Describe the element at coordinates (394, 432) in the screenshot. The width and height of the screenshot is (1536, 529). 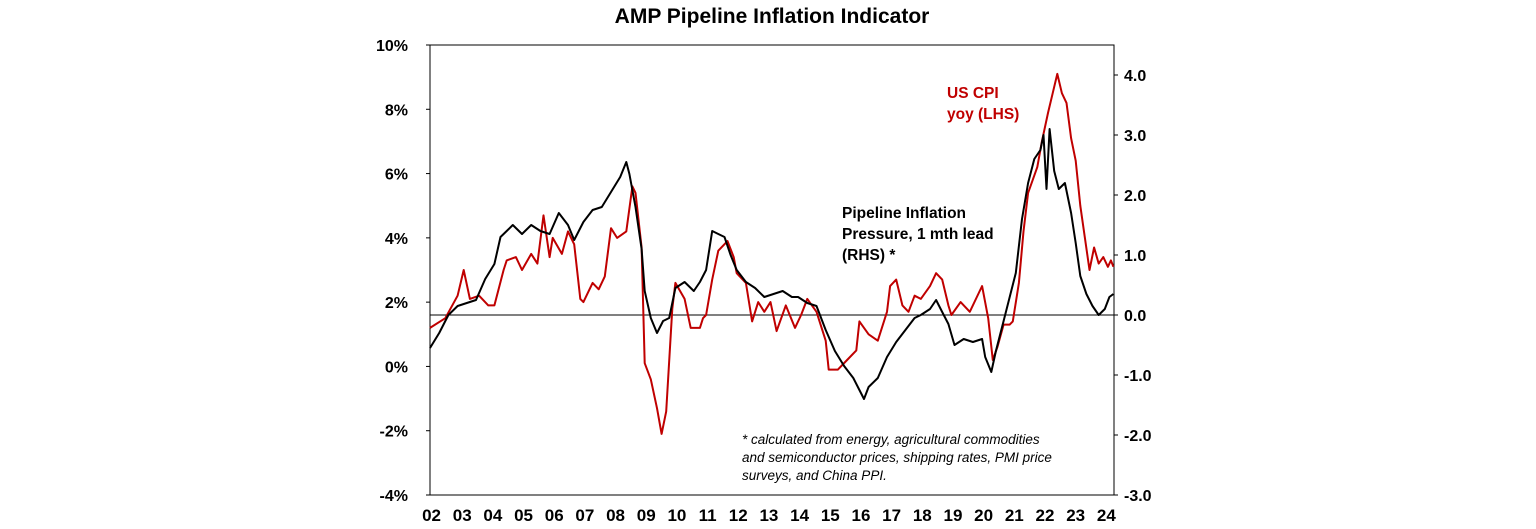
I see `left-tick-label: -2%` at that location.